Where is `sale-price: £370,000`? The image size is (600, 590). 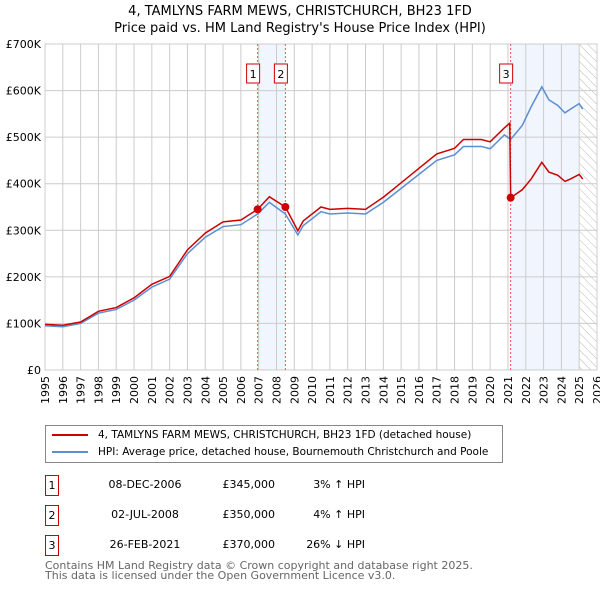 sale-price: £370,000 is located at coordinates (249, 544).